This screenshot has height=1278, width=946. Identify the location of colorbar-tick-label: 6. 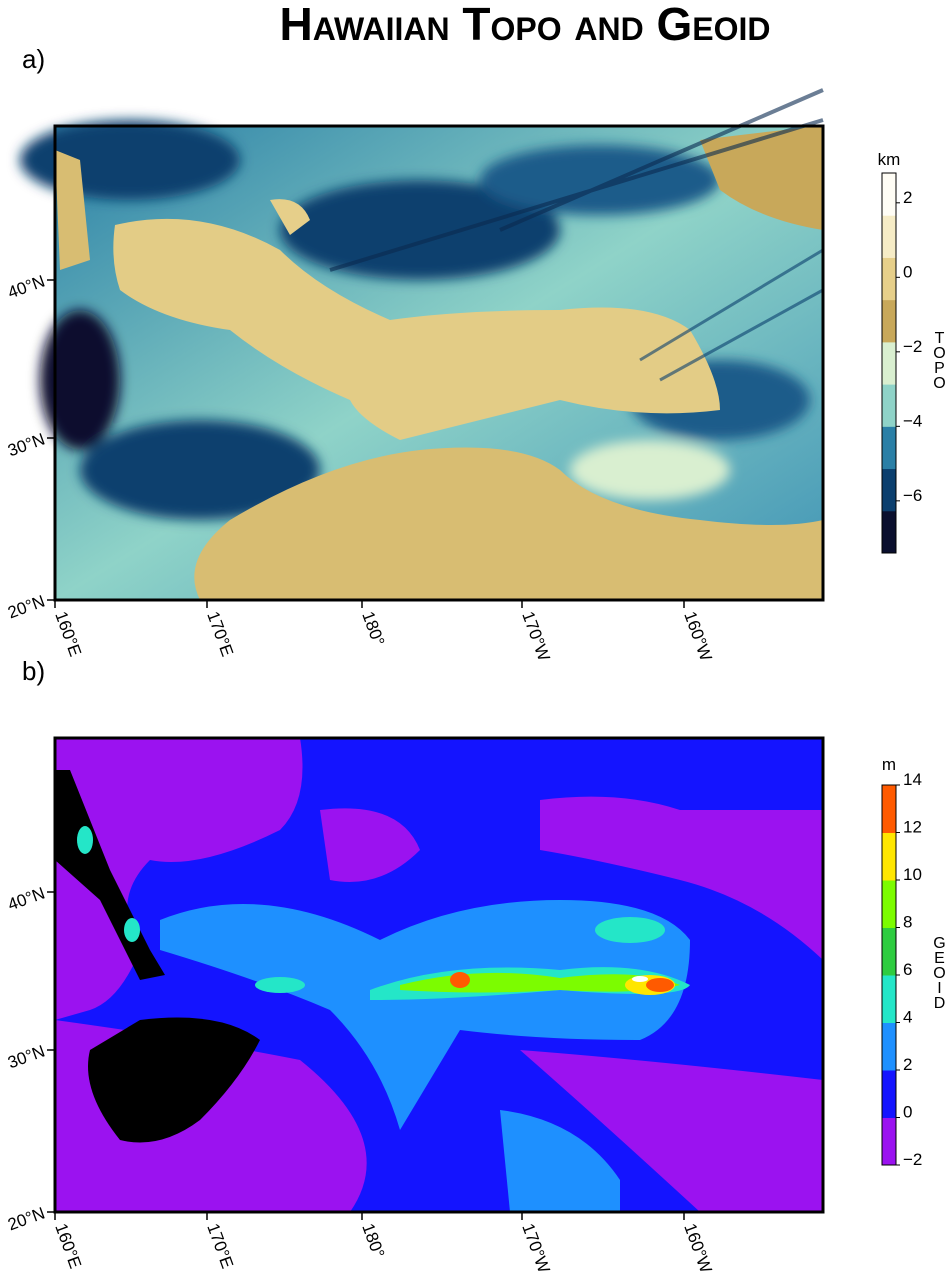
(907, 969).